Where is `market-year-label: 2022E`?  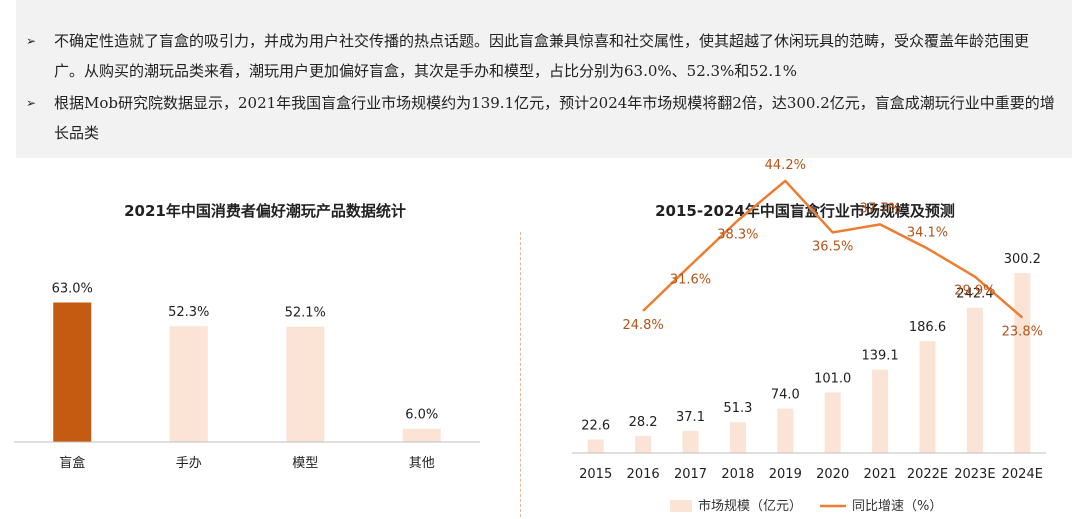
market-year-label: 2022E is located at coordinates (927, 474).